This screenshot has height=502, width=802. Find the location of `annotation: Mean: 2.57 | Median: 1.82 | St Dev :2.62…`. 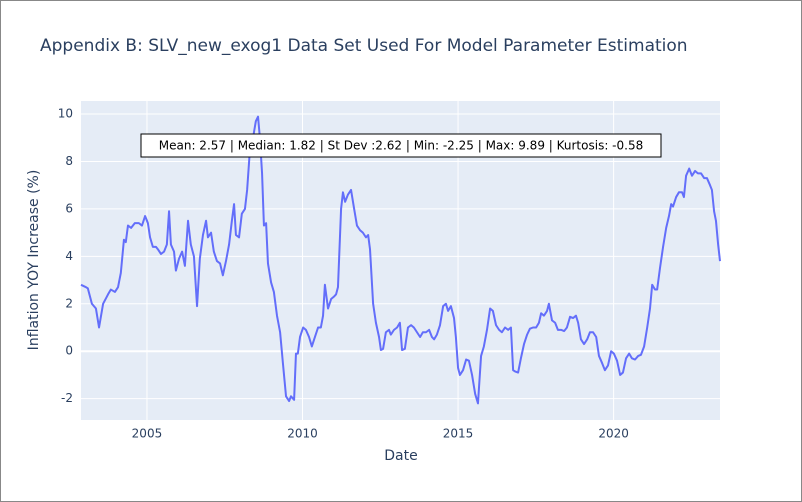

annotation: Mean: 2.57 | Median: 1.82 | St Dev :2.62… is located at coordinates (401, 146).